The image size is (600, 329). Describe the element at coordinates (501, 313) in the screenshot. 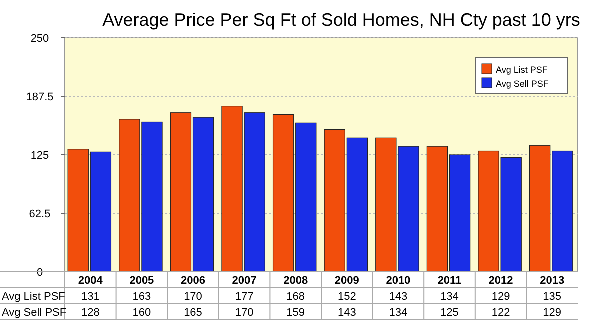

I see `data-label: 122` at that location.